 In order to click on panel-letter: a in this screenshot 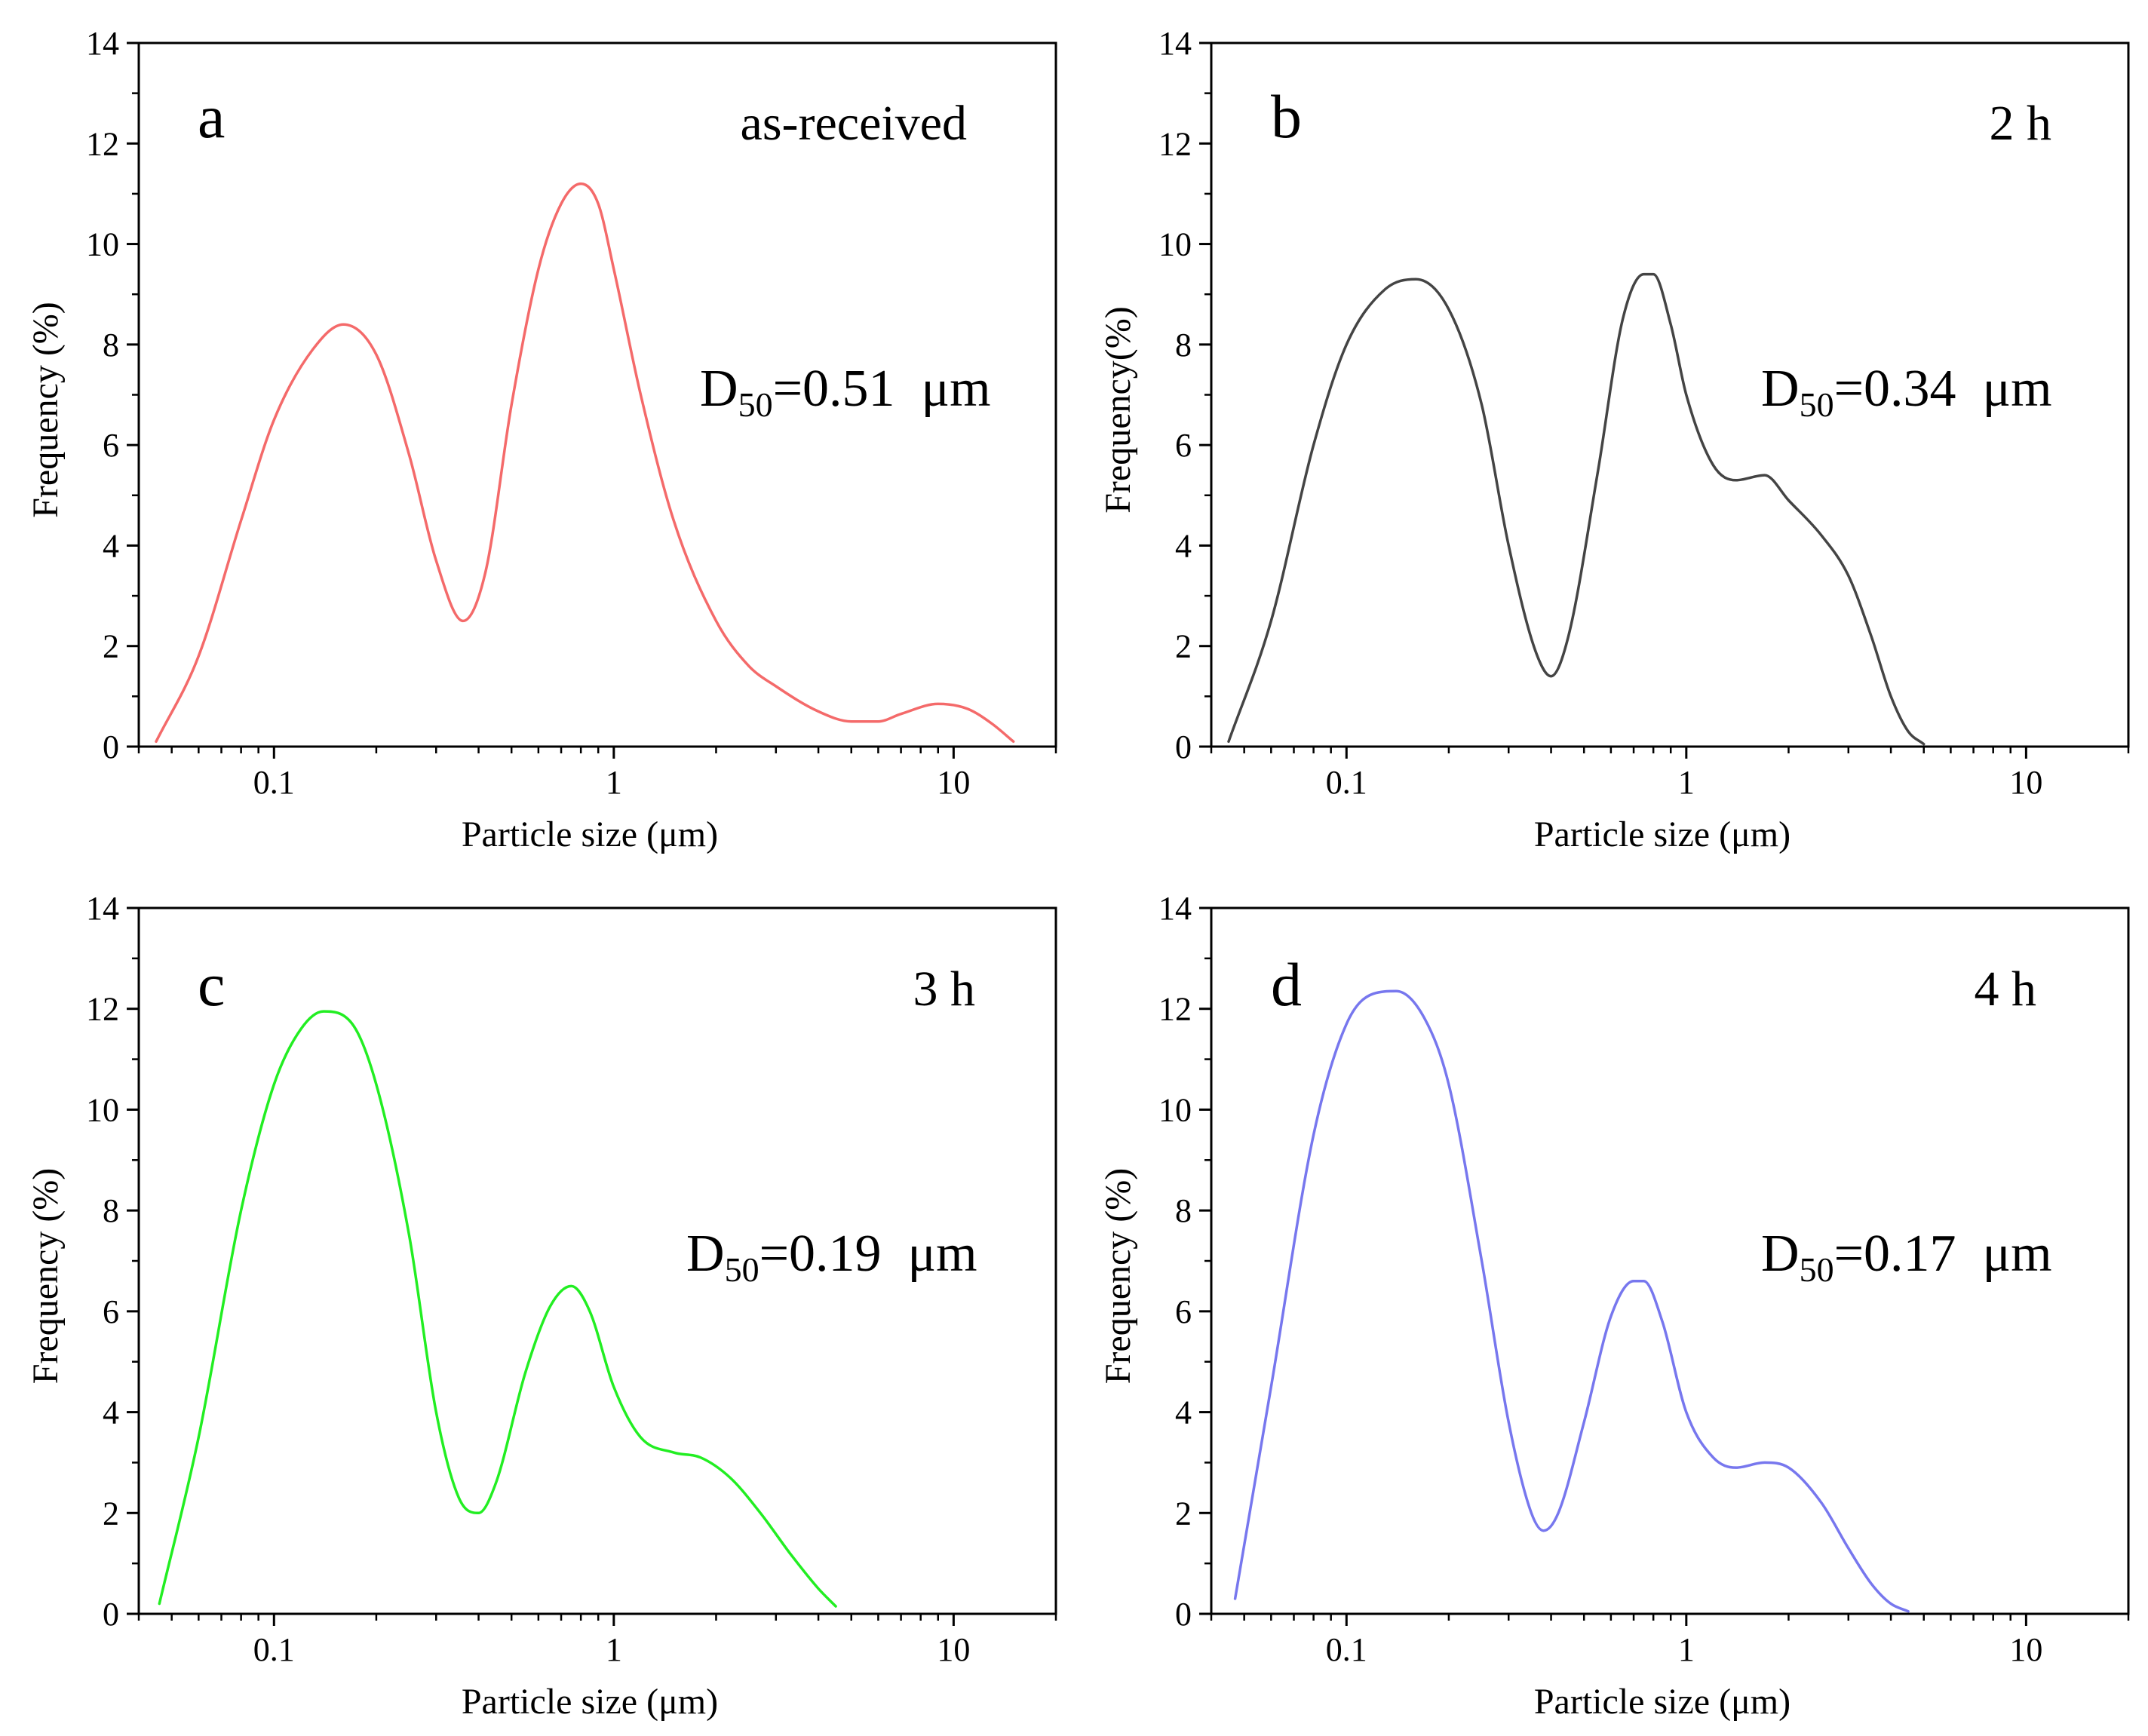, I will do `click(211, 117)`.